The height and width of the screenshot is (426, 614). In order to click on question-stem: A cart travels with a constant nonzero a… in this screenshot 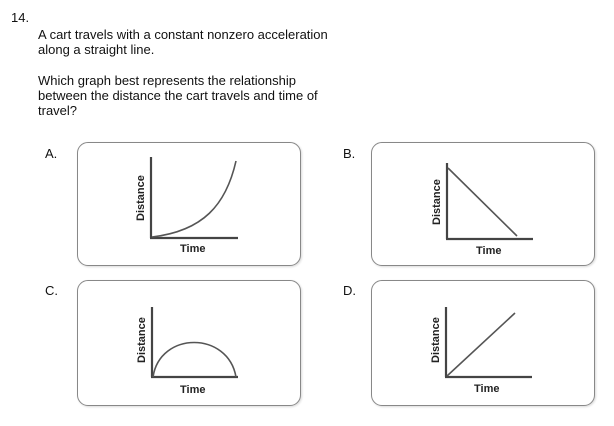, I will do `click(183, 42)`.